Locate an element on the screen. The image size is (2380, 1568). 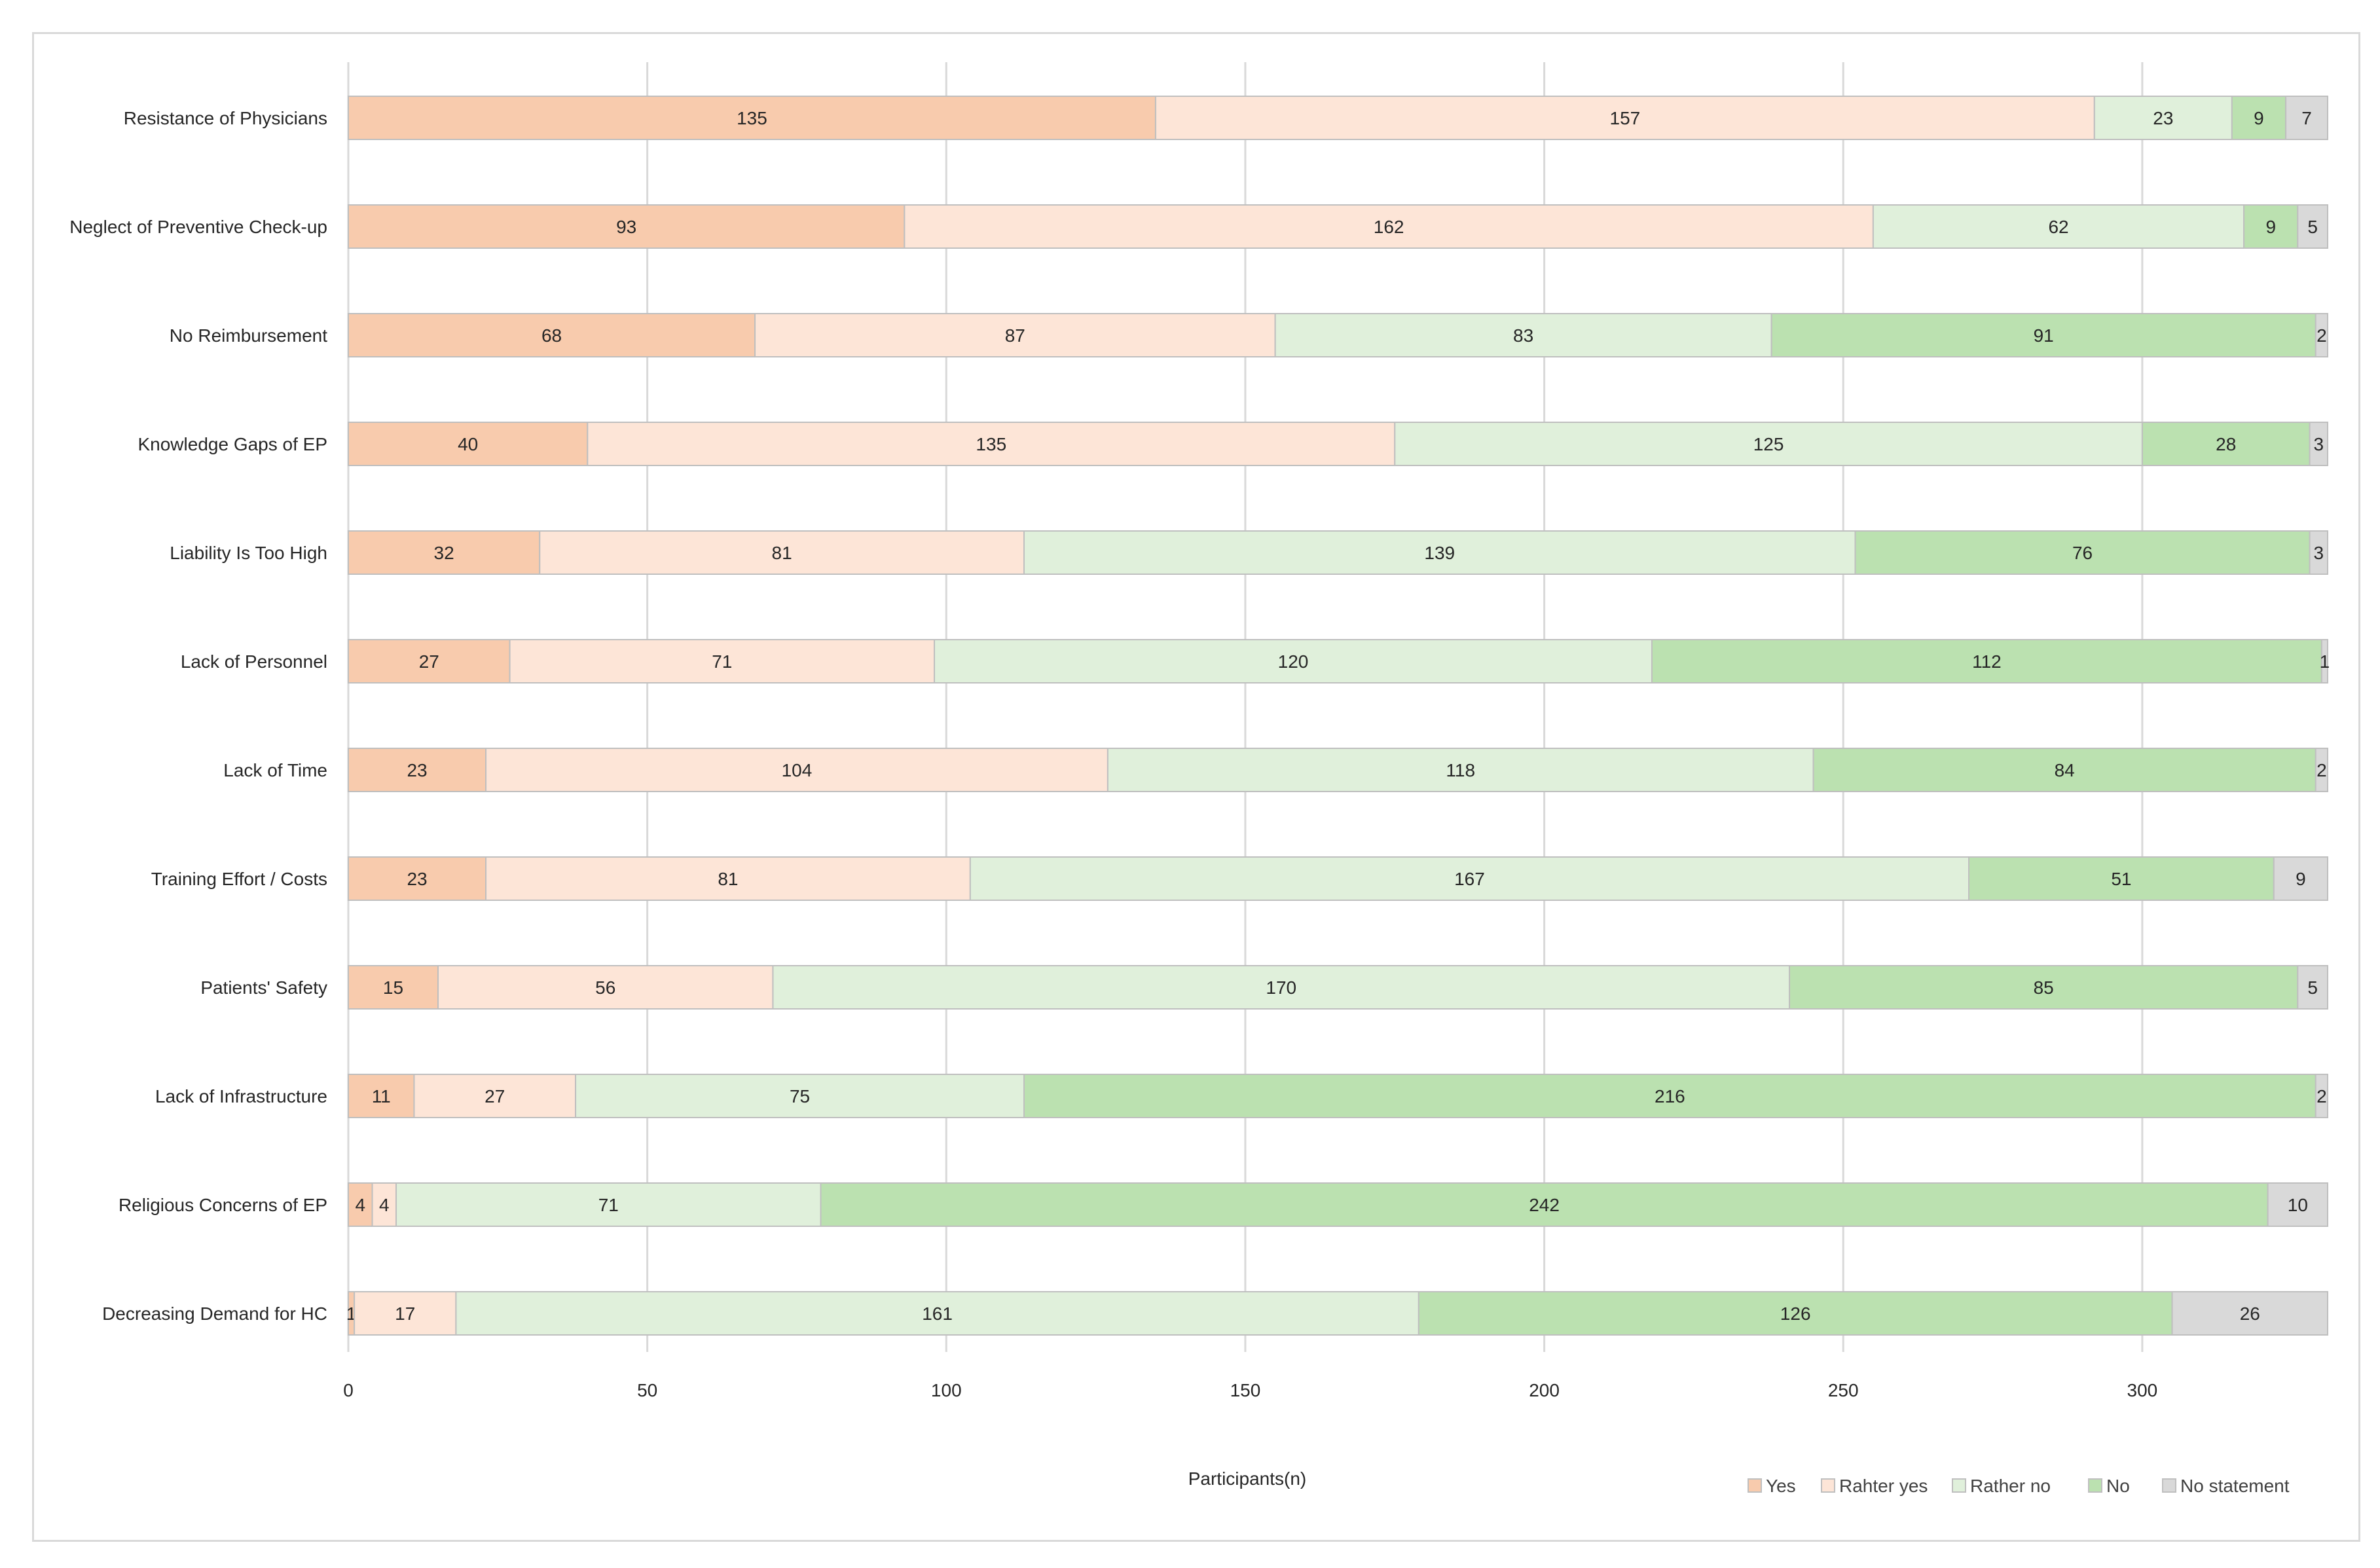
category-label: Lack of Infrastructure is located at coordinates (241, 1096).